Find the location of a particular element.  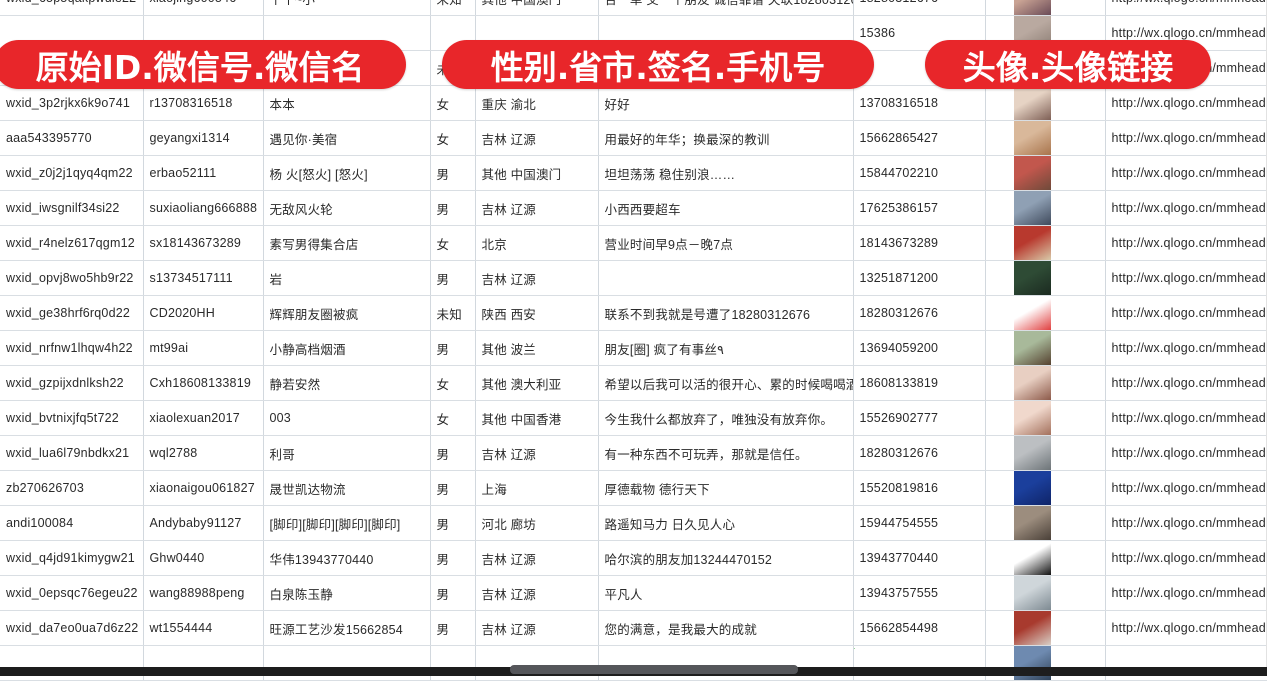

cell-wechat_name: 丫丫~小 is located at coordinates (347, 8).